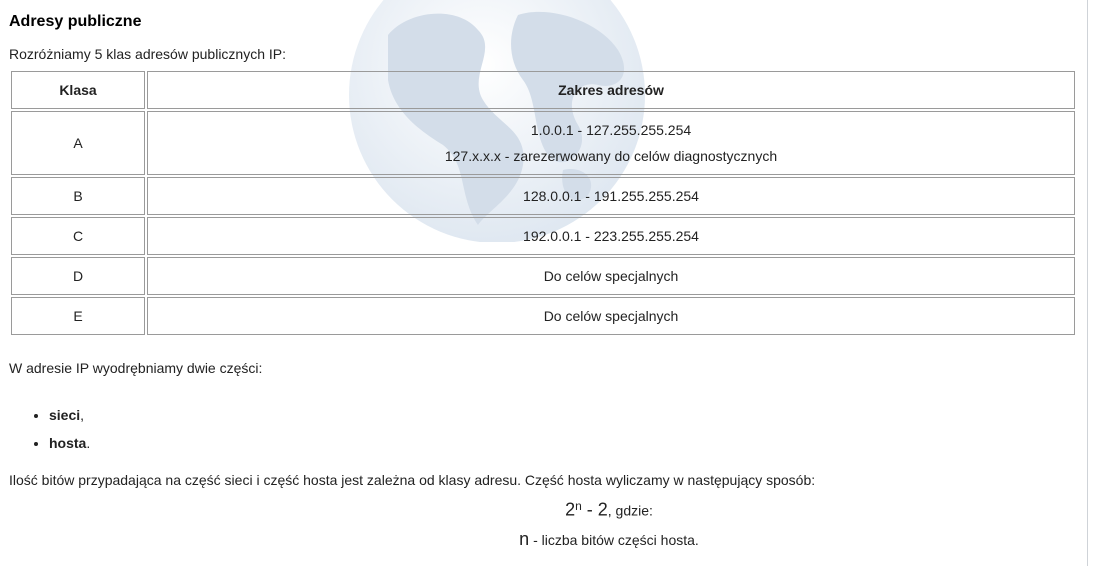  I want to click on list-term: hosta, so click(68, 443).